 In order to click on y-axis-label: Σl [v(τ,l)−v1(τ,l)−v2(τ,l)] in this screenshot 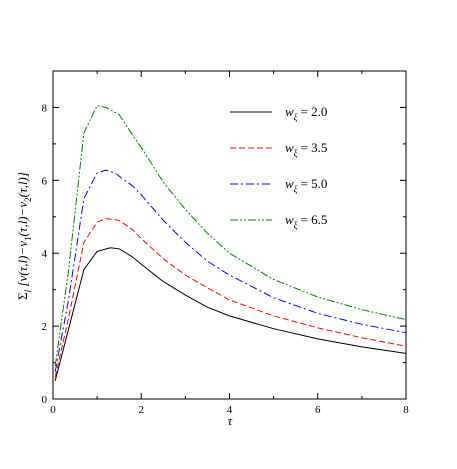, I will do `click(24, 236)`.